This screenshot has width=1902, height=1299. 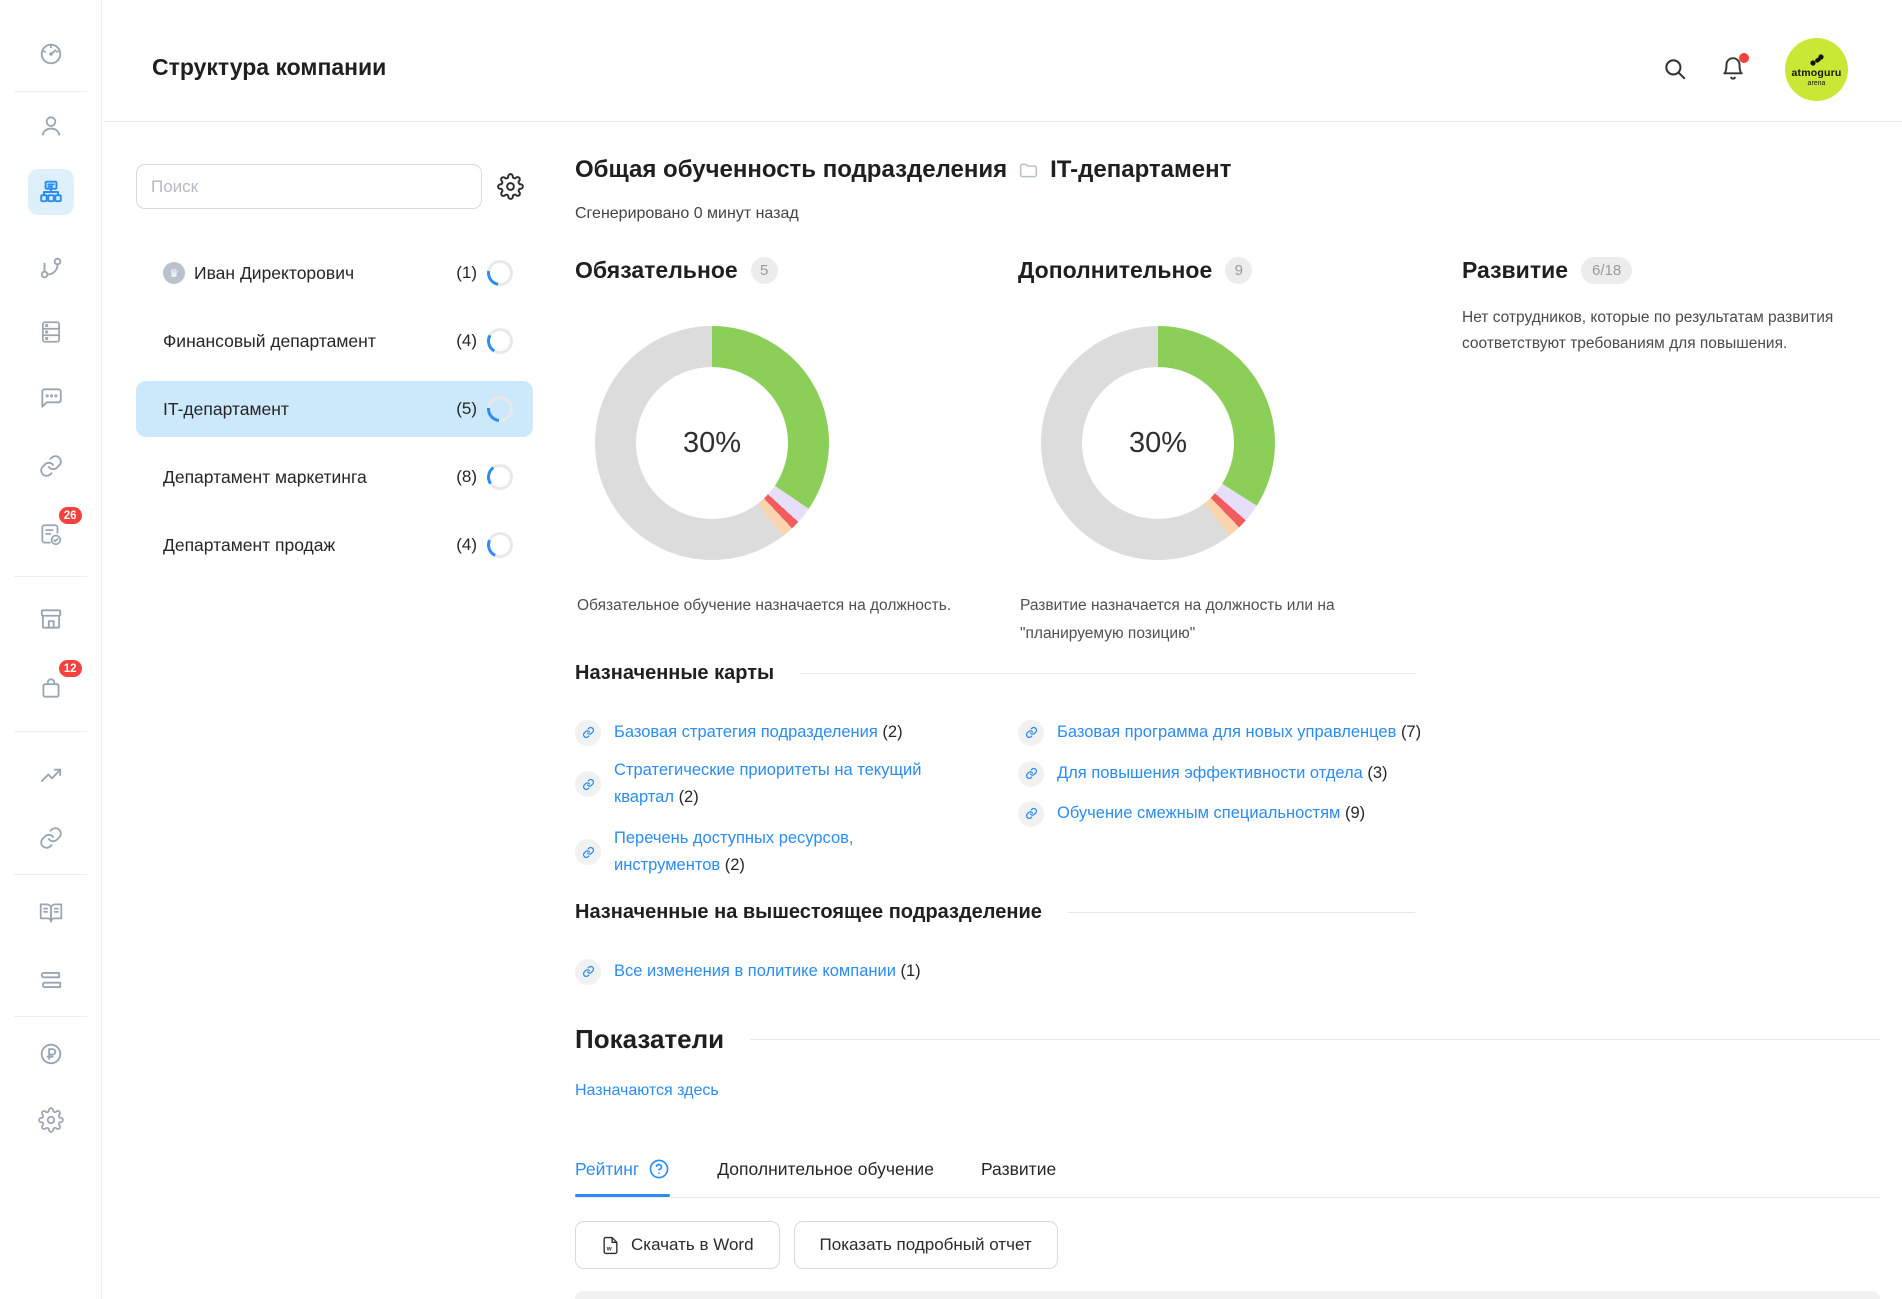 I want to click on additional-donut-chart: 30%, so click(x=1158, y=443).